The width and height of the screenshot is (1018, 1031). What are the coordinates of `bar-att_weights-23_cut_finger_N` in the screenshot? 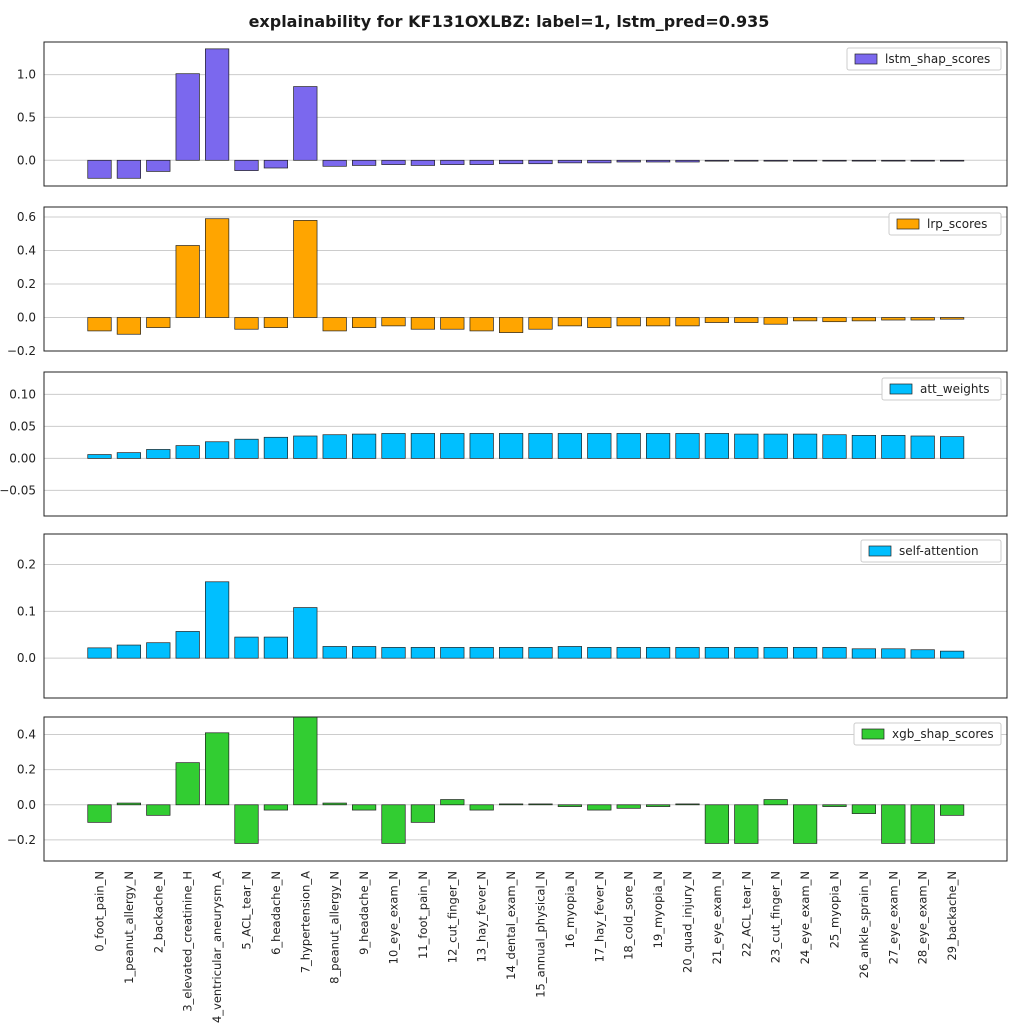 It's located at (775, 446).